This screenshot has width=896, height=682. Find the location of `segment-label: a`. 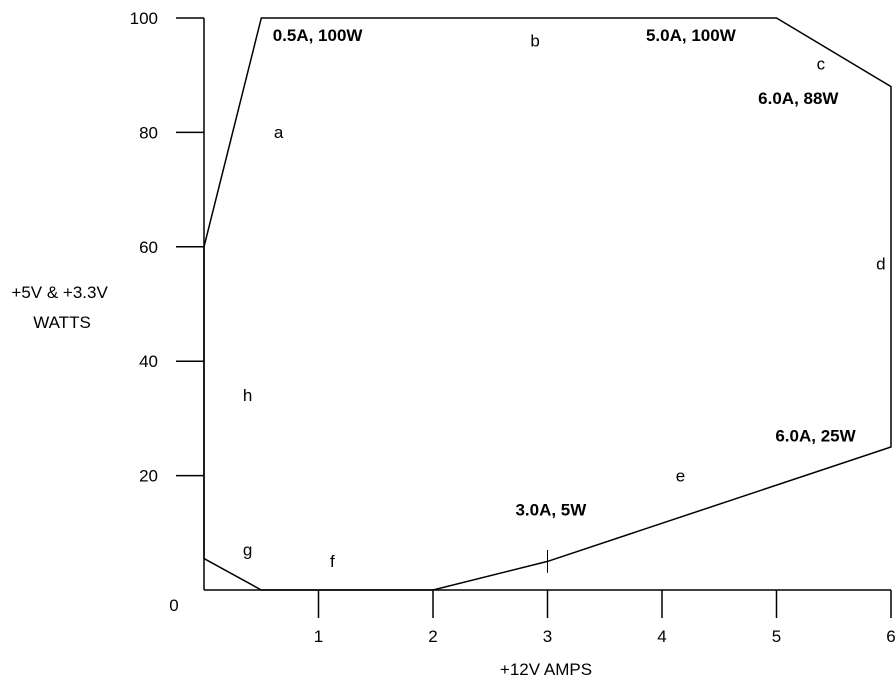

segment-label: a is located at coordinates (279, 132).